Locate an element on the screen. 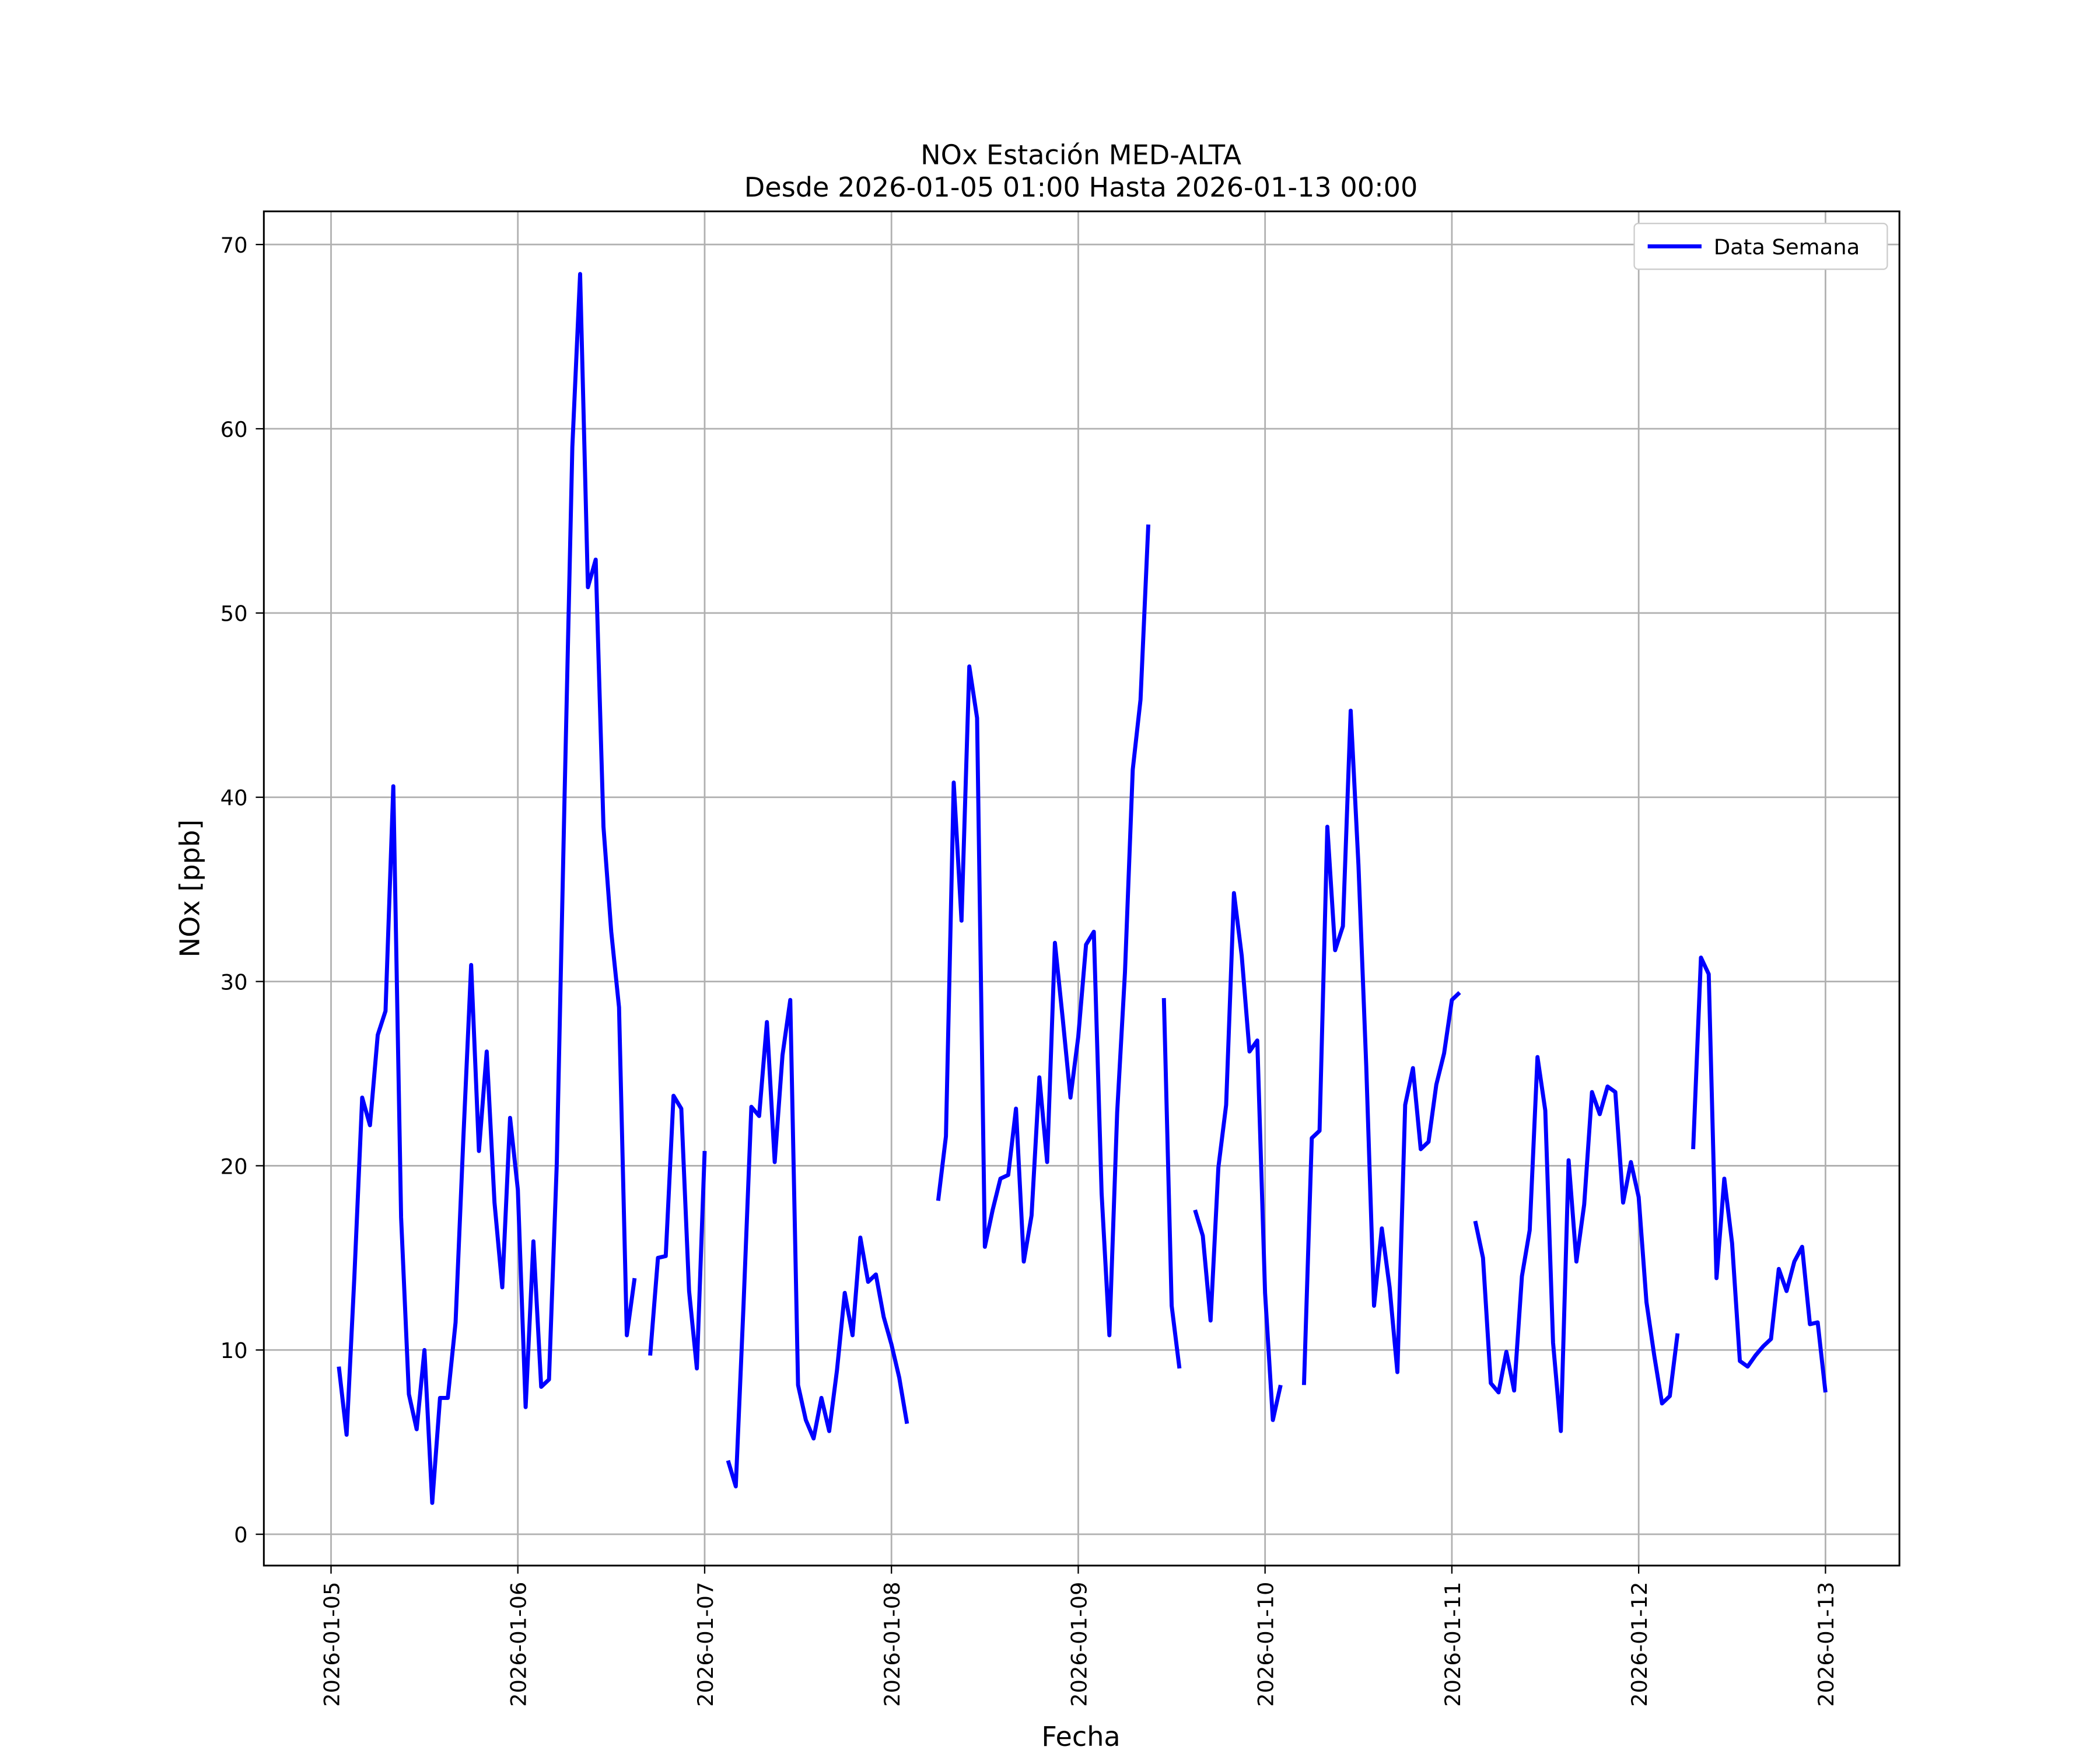 The image size is (2100, 1750). x-tick-label: 2026-01-08 is located at coordinates (892, 1644).